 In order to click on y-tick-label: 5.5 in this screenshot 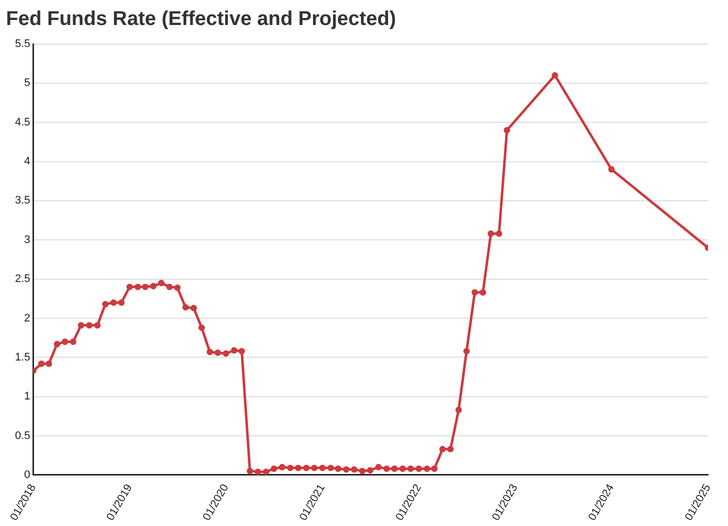, I will do `click(22, 44)`.